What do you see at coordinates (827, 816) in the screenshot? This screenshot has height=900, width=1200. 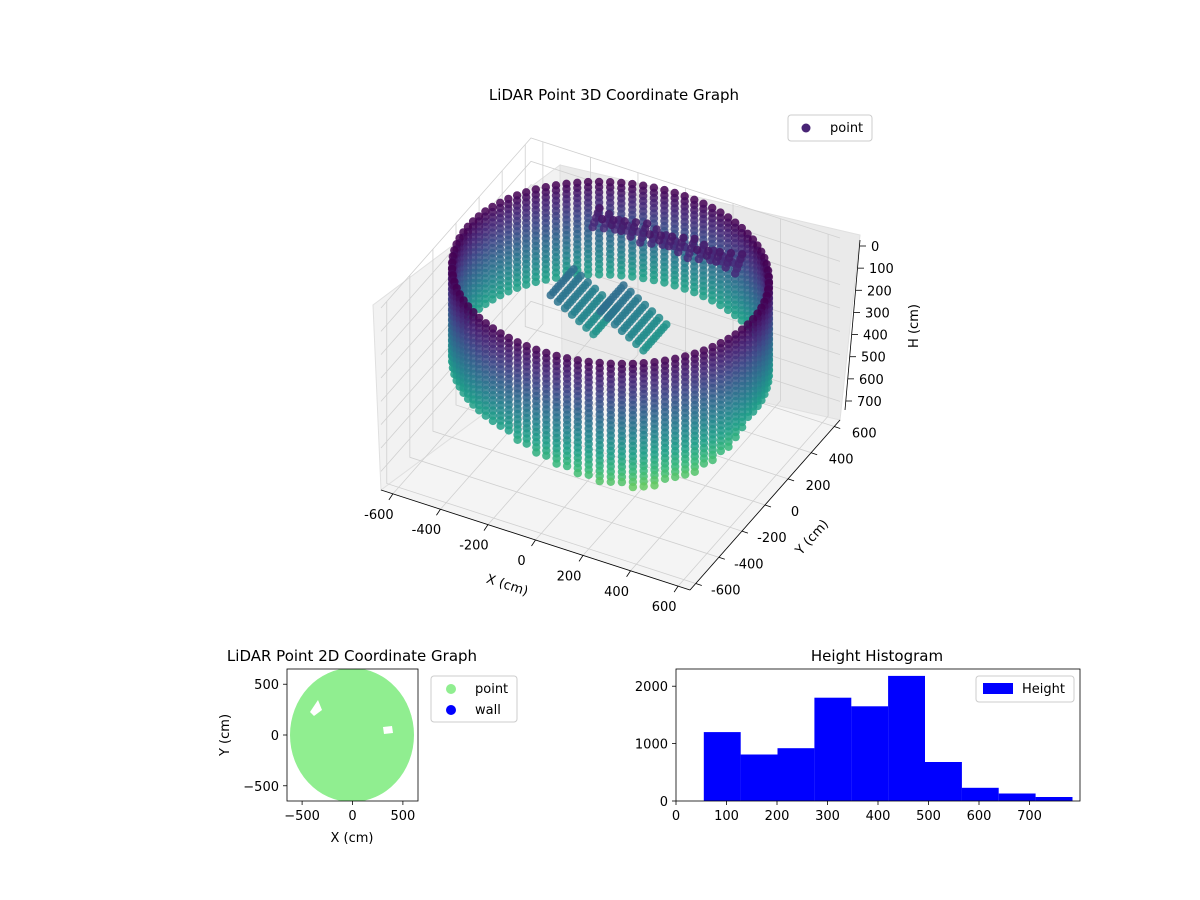 I see `x-tick-label-hist: 300` at bounding box center [827, 816].